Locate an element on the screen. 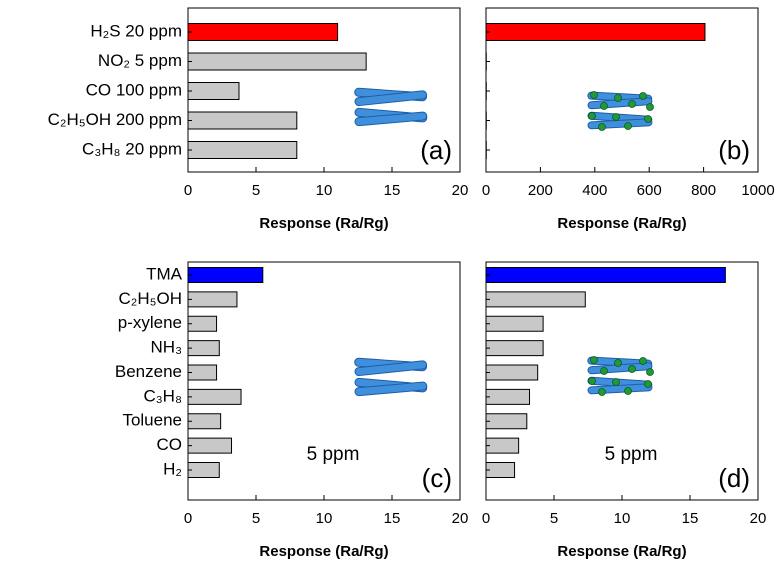 Image resolution: width=779 pixels, height=578 pixels. category-label: Toluene is located at coordinates (152, 420).